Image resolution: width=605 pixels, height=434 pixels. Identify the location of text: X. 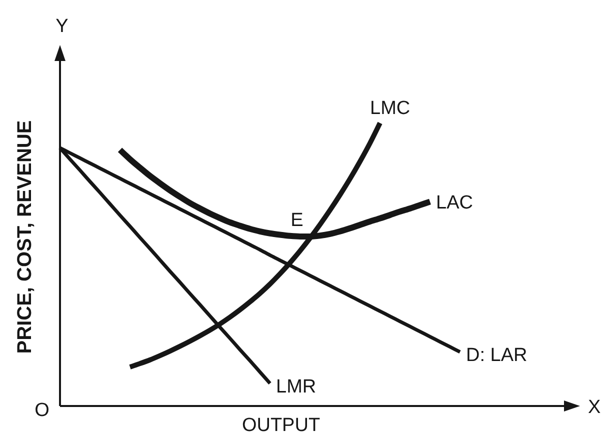
(594, 407).